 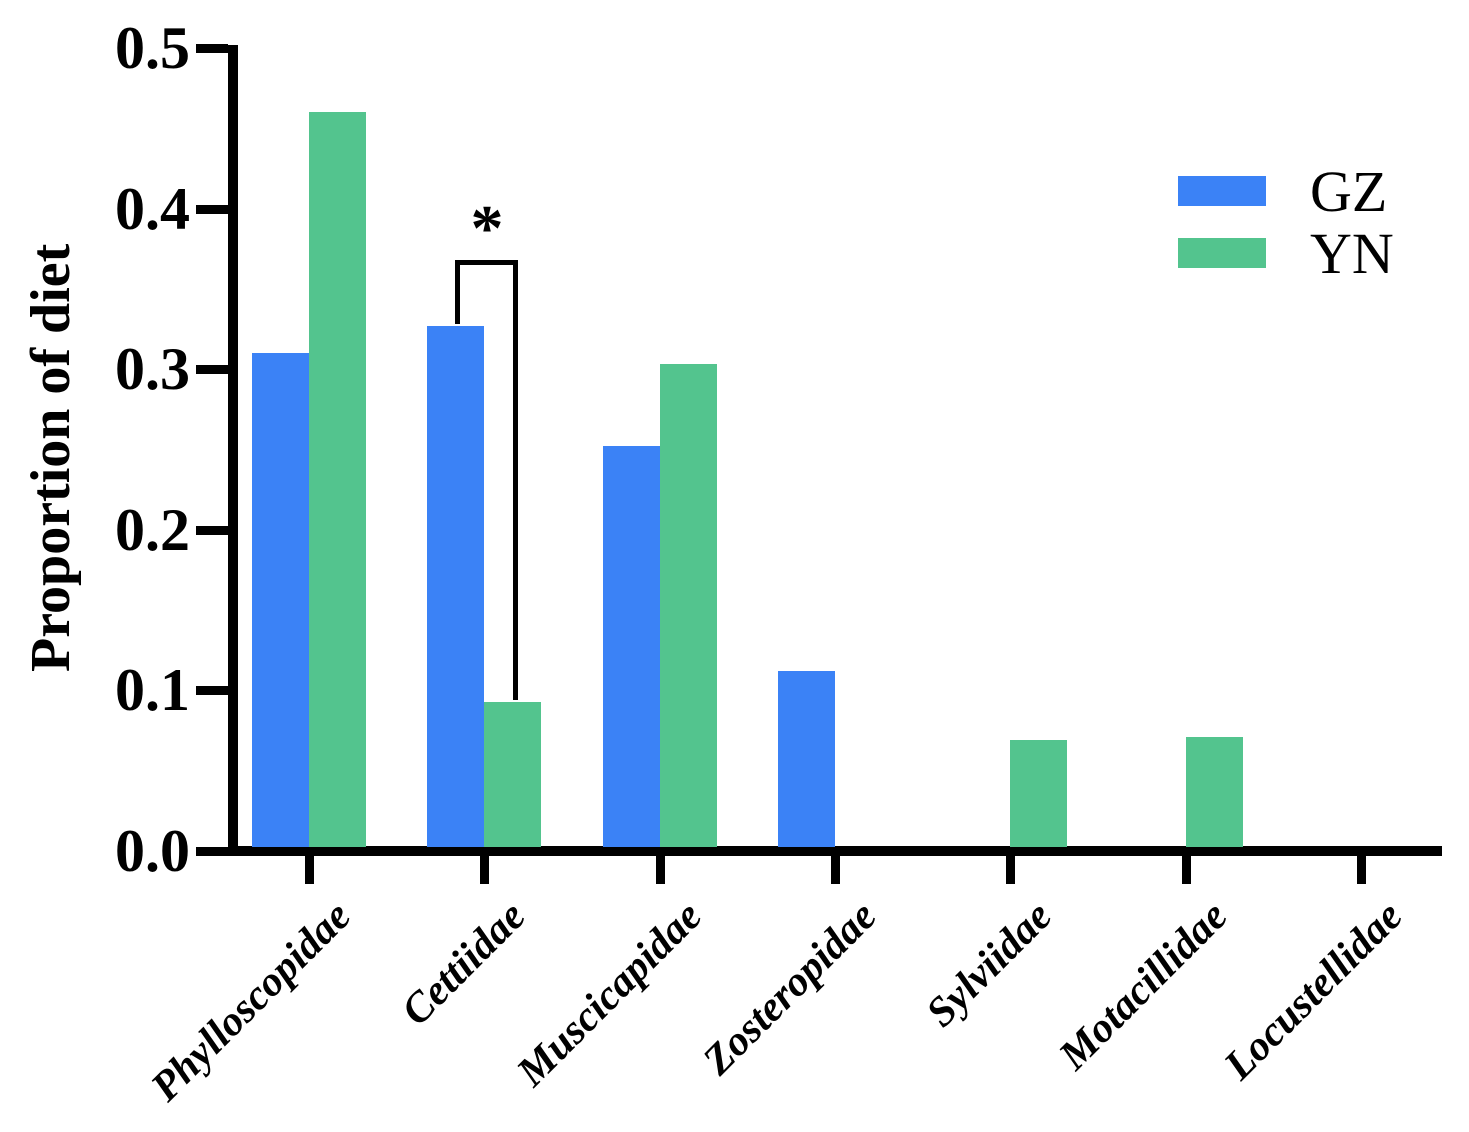 I want to click on significance-asterisk: *, so click(x=487, y=228).